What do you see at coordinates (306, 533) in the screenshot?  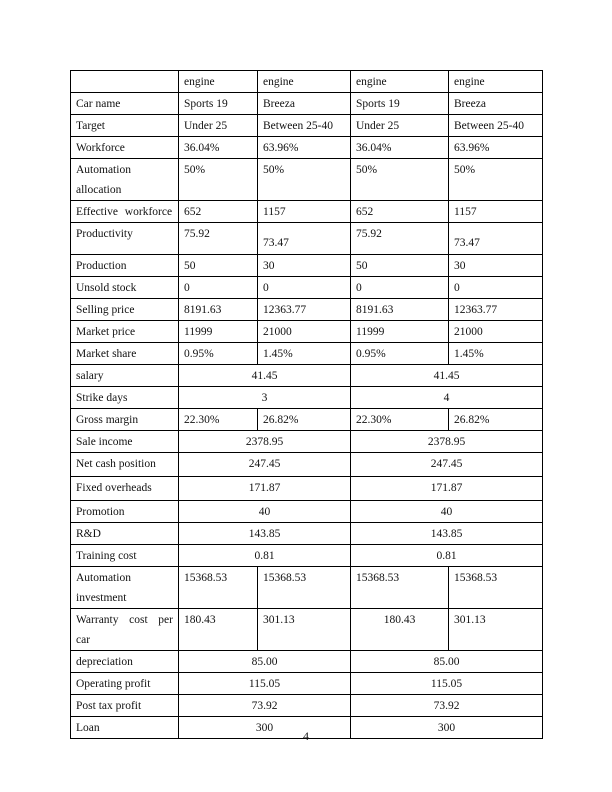 I see `table-row: R&D 143.85 143.85` at bounding box center [306, 533].